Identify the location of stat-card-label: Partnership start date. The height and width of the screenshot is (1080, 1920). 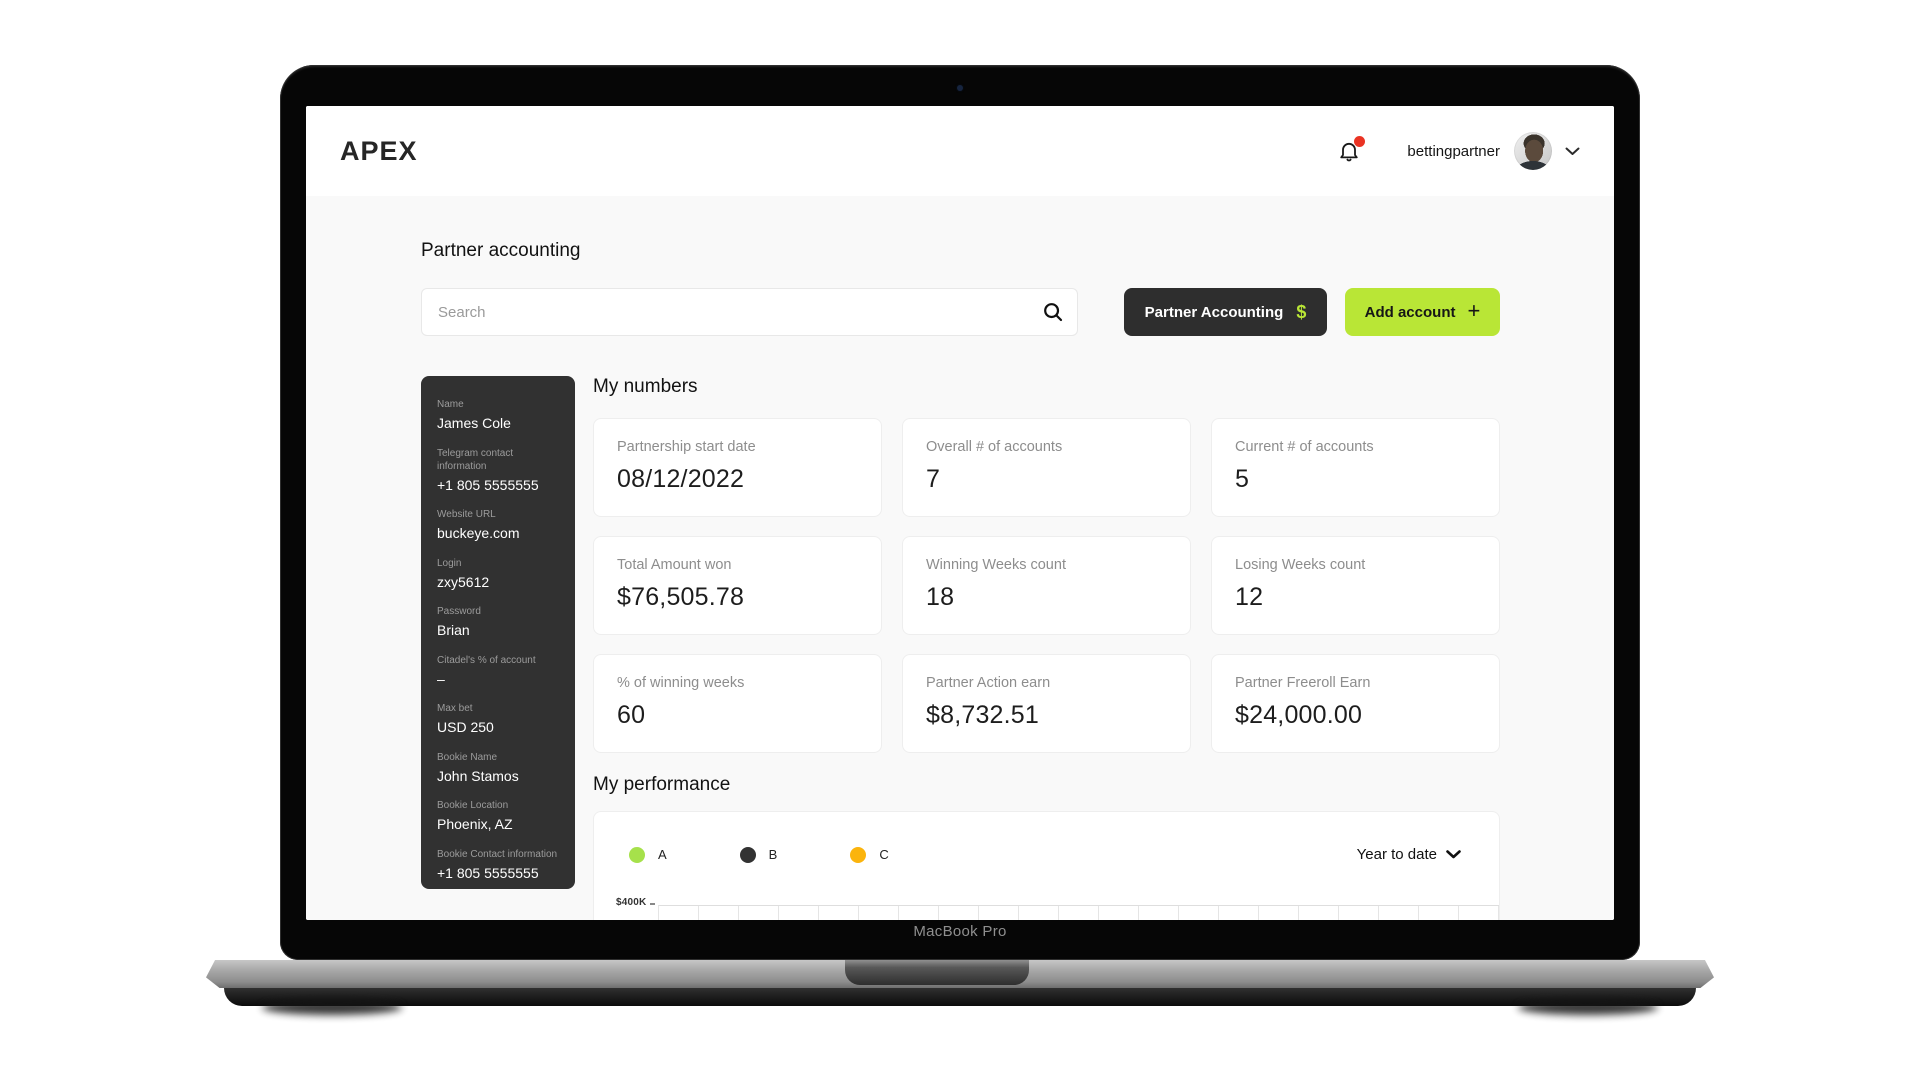
(686, 447).